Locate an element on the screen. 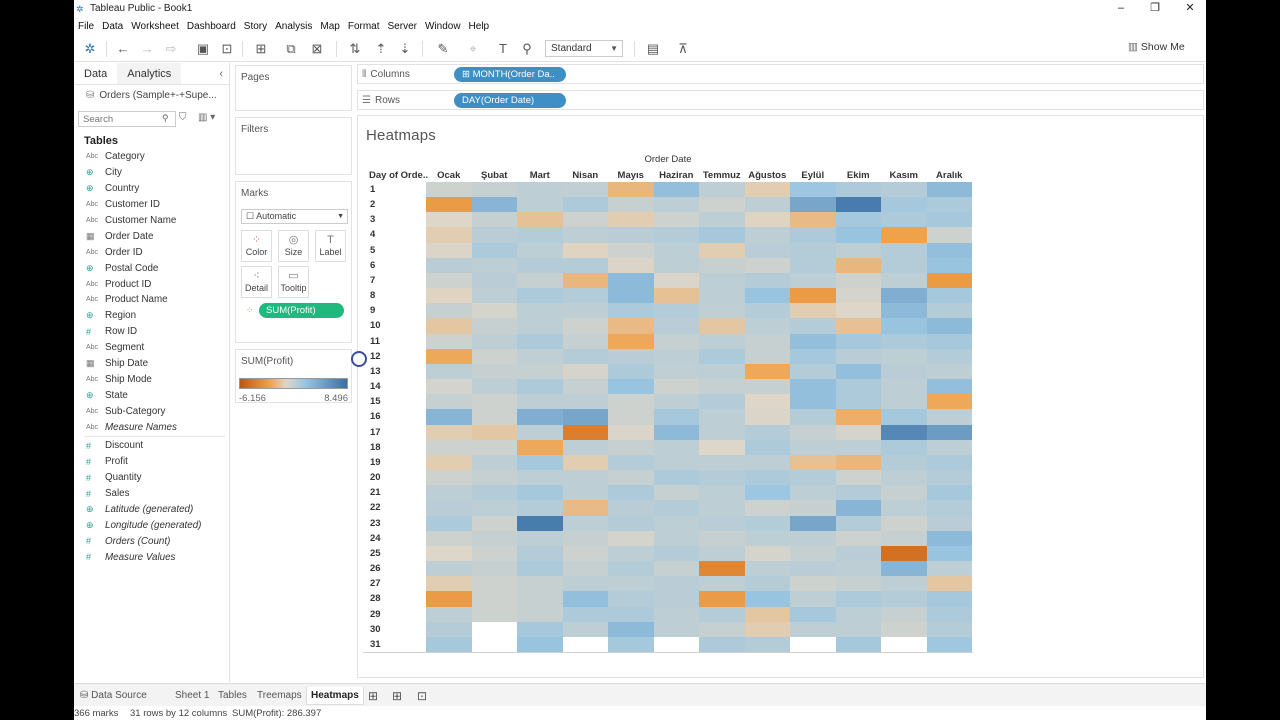 The width and height of the screenshot is (1280, 720). month-header: Şubat is located at coordinates (494, 175).